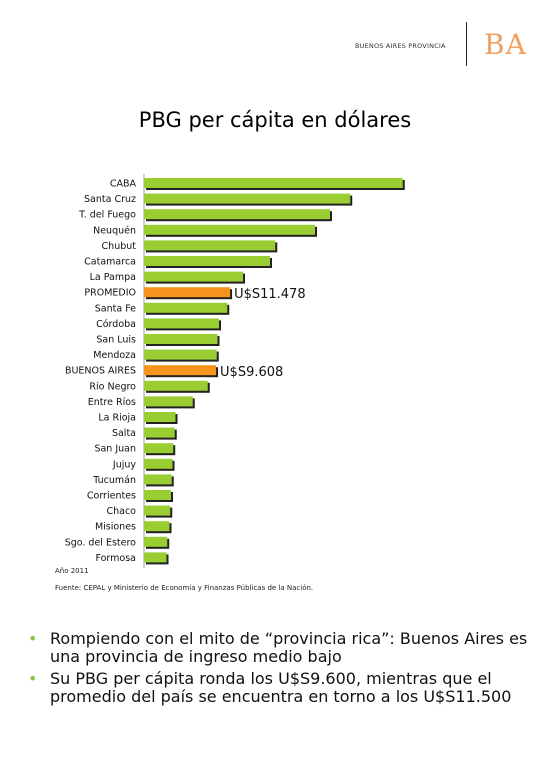 Image resolution: width=540 pixels, height=780 pixels. I want to click on category-label: Formosa, so click(115, 558).